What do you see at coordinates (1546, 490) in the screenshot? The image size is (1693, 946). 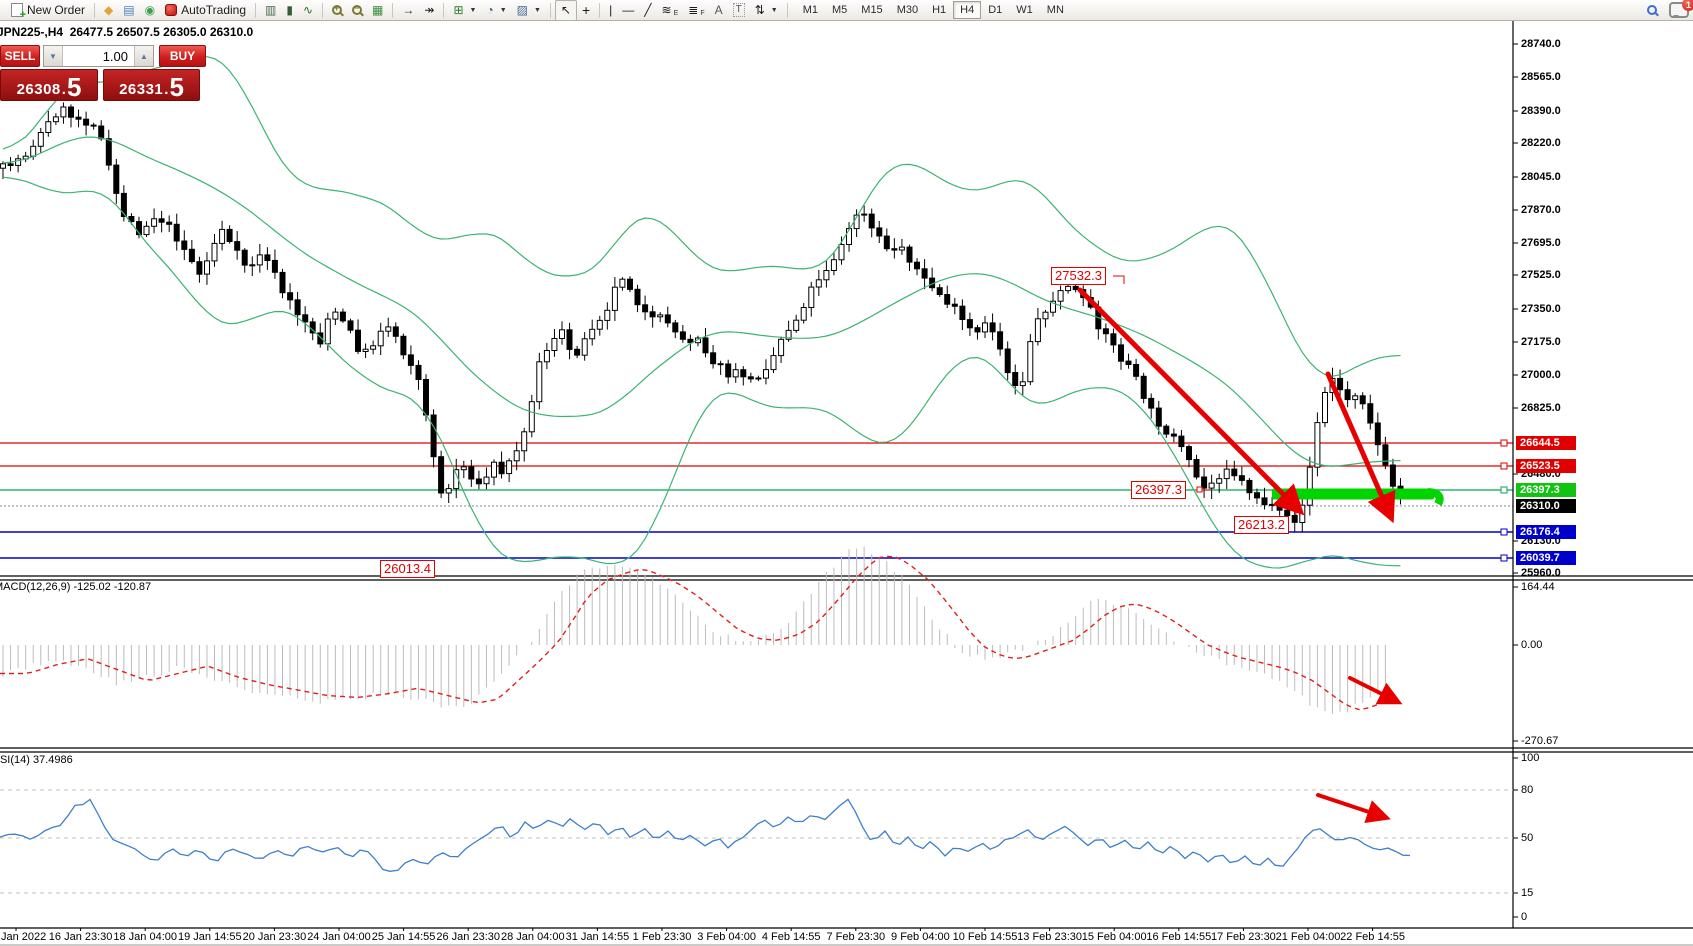 I see `price-badge: 26397.3` at bounding box center [1546, 490].